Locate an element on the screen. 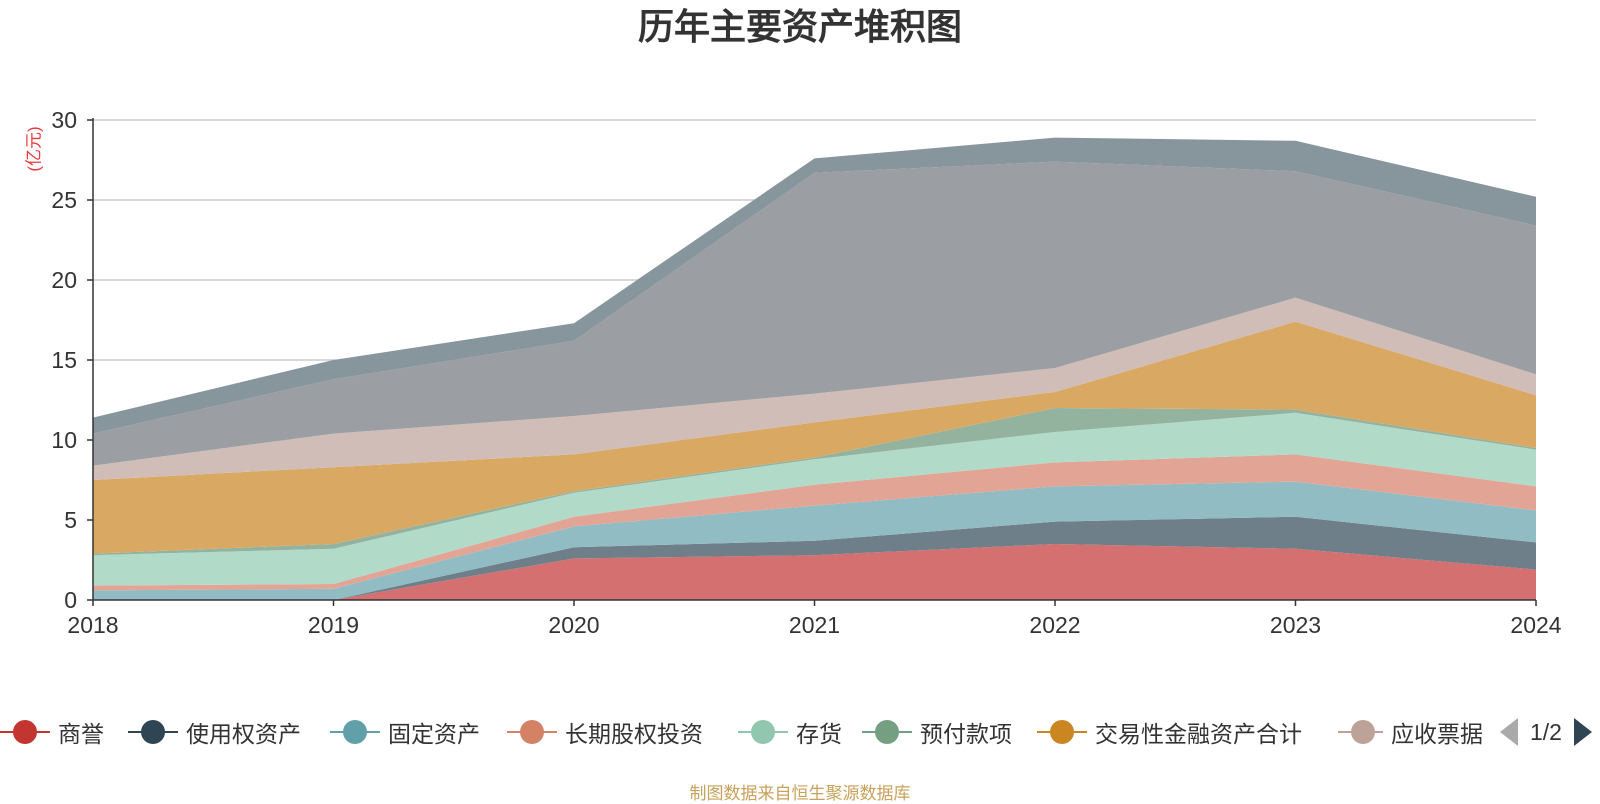  legend-pager: 1/2 is located at coordinates (1546, 732).